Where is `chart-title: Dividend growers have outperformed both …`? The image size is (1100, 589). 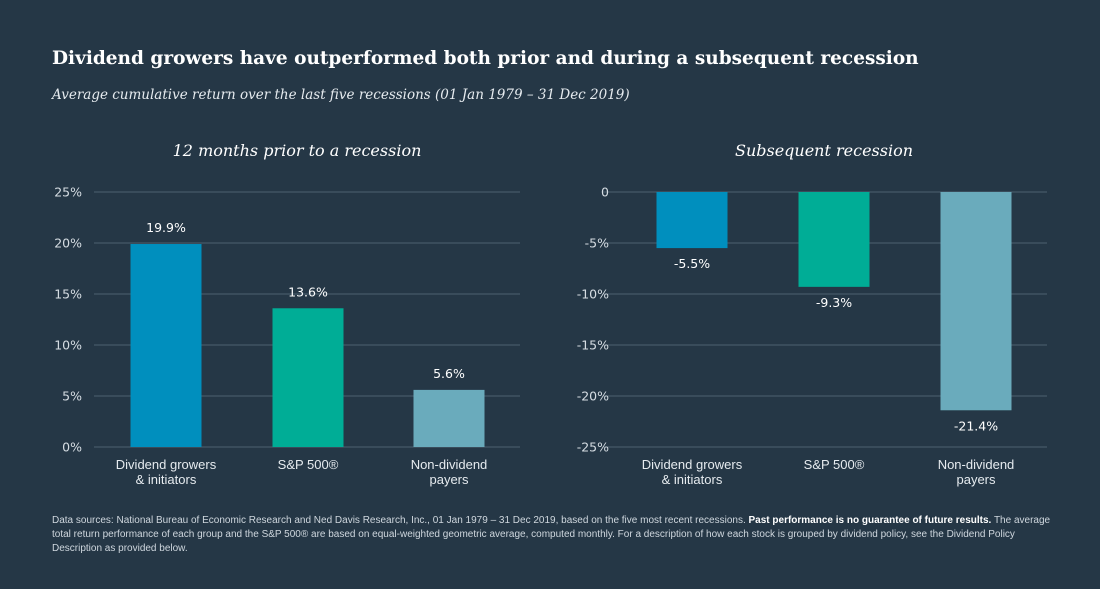
chart-title: Dividend growers have outperformed both … is located at coordinates (485, 58).